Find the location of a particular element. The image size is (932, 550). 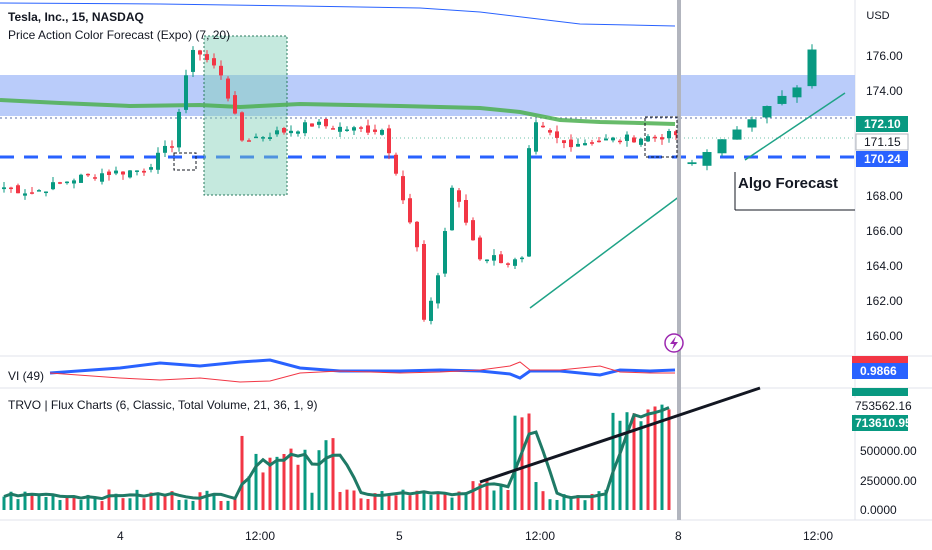

price-badge-17024: 170.24 is located at coordinates (882, 159).